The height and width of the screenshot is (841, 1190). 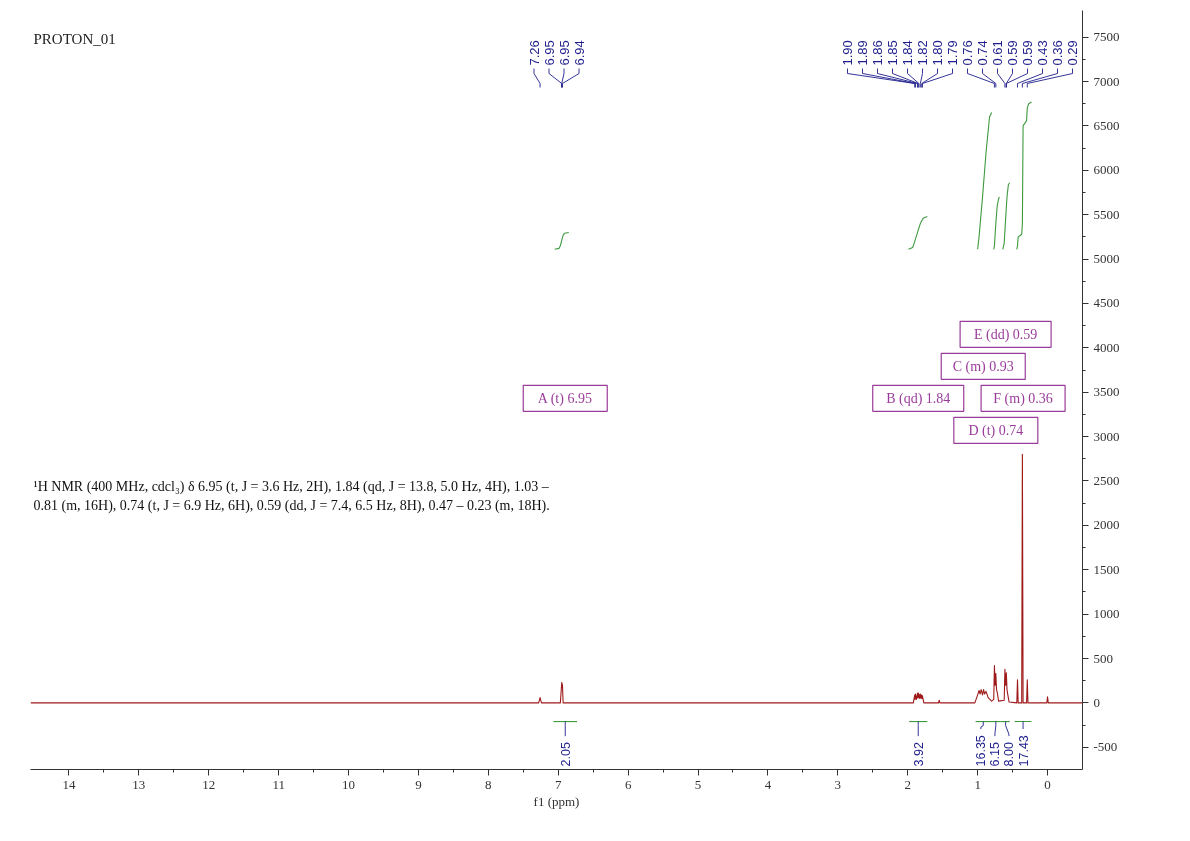 What do you see at coordinates (983, 366) in the screenshot?
I see `annotation: C (m) 0.93` at bounding box center [983, 366].